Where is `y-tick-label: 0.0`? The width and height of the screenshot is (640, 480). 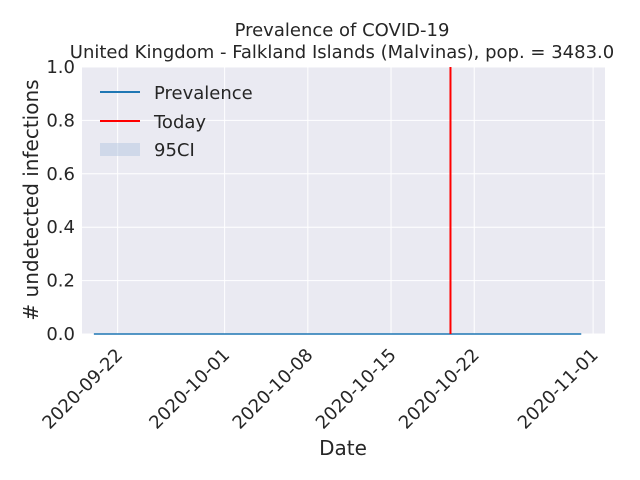
y-tick-label: 0.0 is located at coordinates (60, 334).